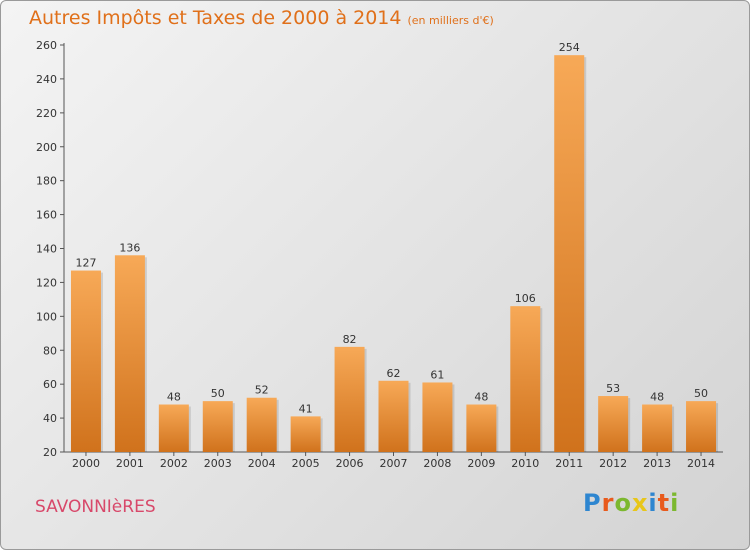 Image resolution: width=750 pixels, height=550 pixels. I want to click on data-label: 127, so click(85, 263).